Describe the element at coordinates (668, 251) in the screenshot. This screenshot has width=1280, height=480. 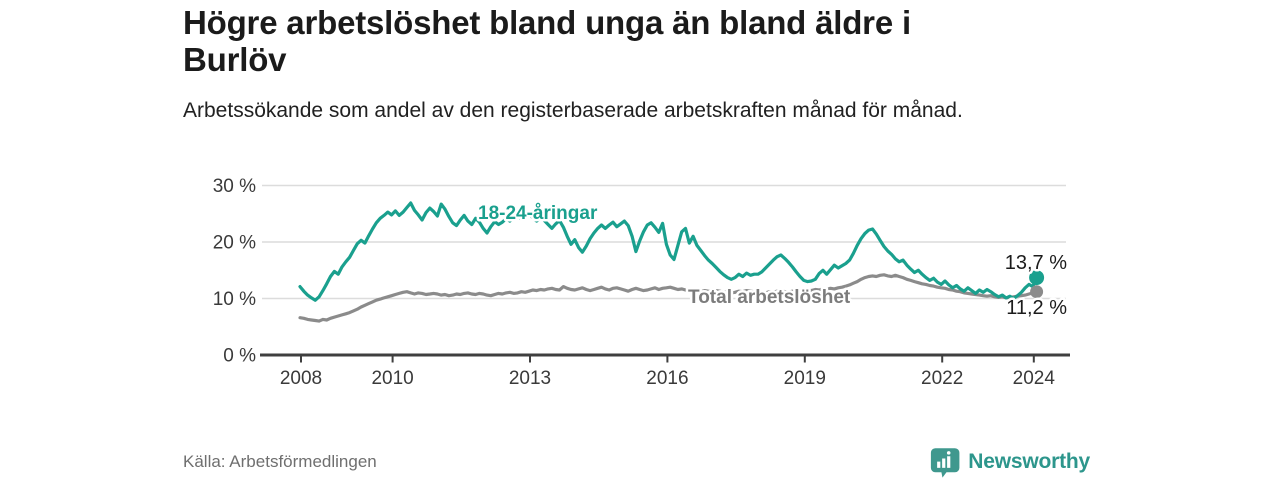
I see `young-series-line` at that location.